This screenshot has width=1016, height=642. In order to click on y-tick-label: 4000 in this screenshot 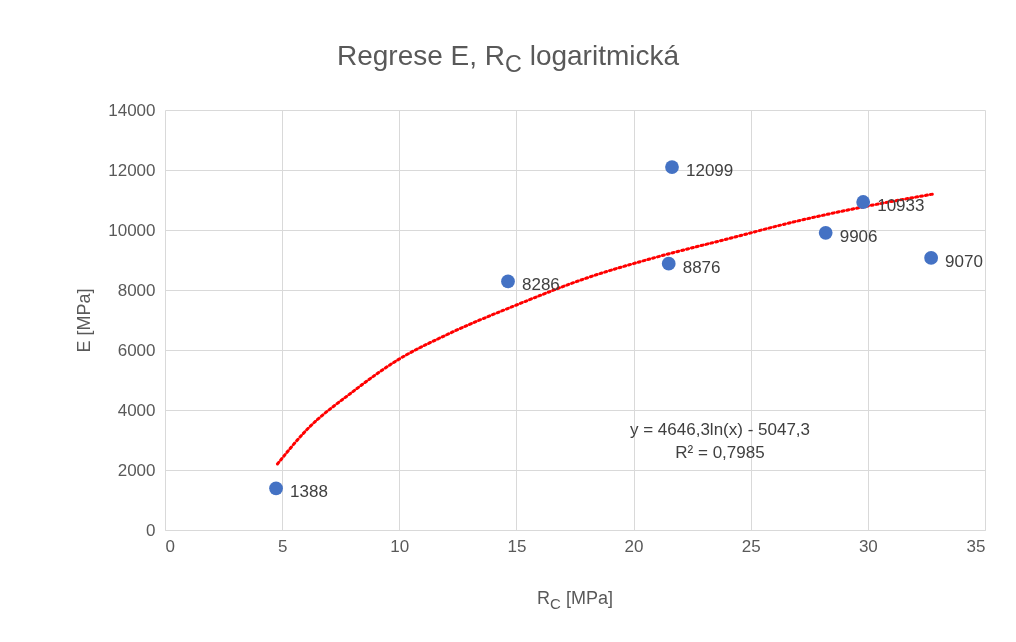, I will do `click(136, 410)`.